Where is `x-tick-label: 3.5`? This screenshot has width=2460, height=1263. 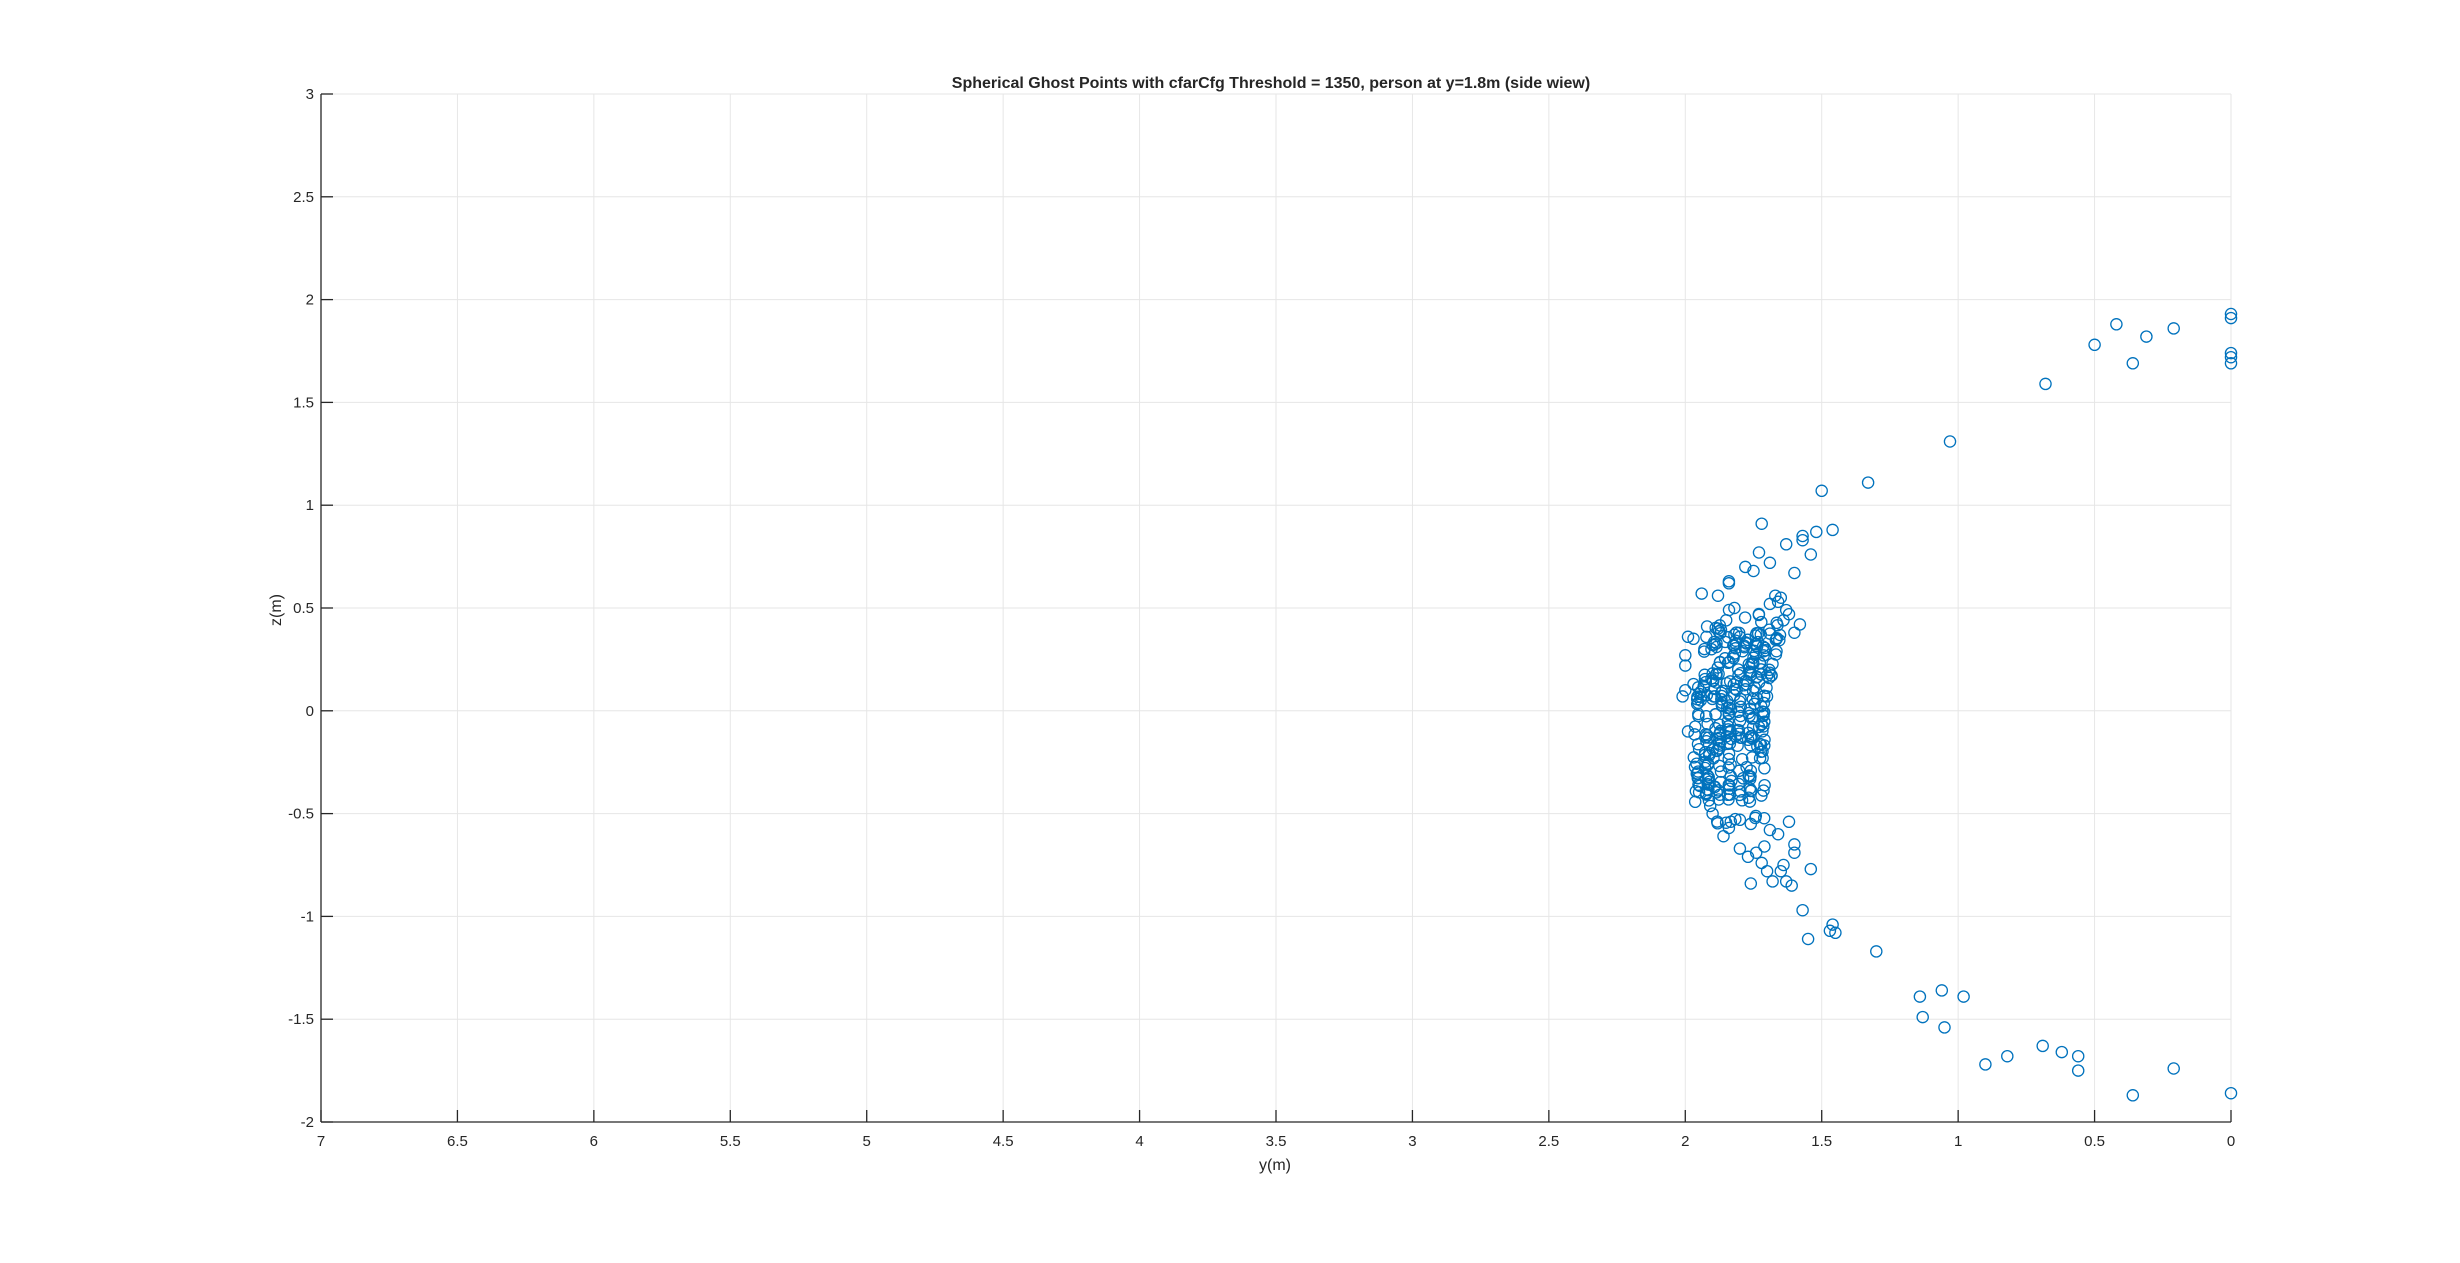
x-tick-label: 3.5 is located at coordinates (1276, 1141).